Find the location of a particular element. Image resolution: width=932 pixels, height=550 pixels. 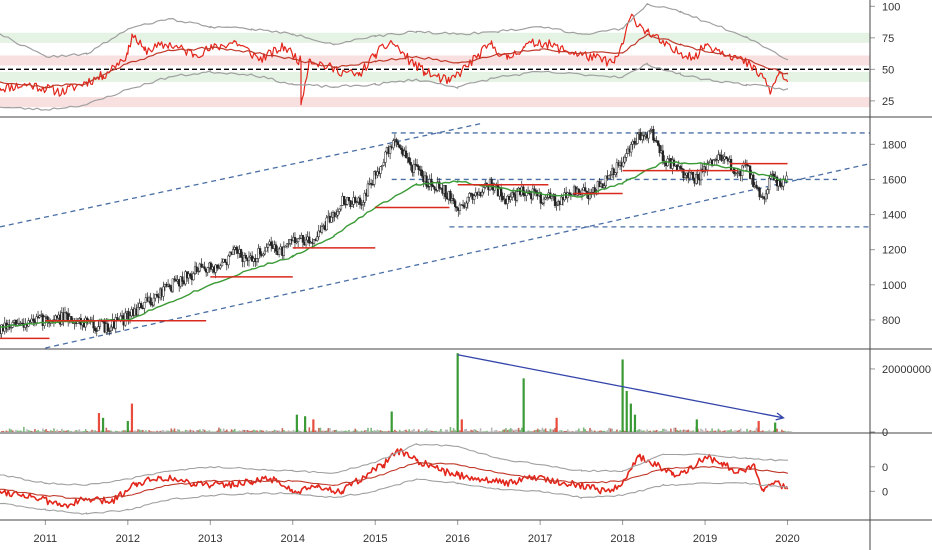

rsi-band is located at coordinates (435, 102).